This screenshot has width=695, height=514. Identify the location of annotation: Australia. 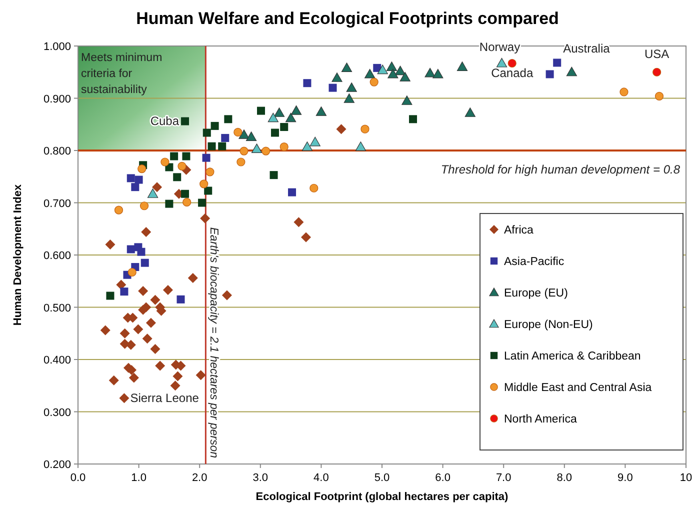
(586, 49).